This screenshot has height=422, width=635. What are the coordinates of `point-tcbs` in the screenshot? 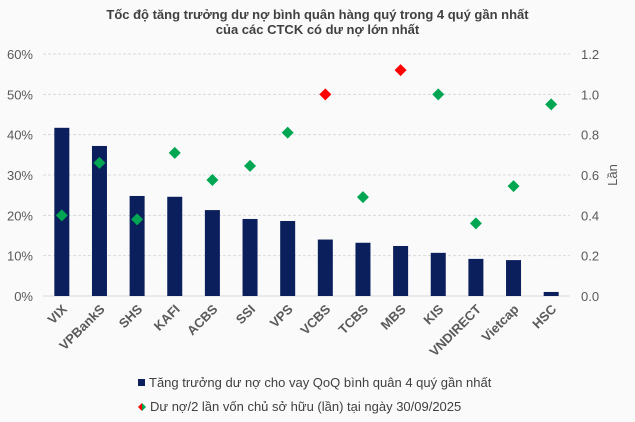 It's located at (362, 197).